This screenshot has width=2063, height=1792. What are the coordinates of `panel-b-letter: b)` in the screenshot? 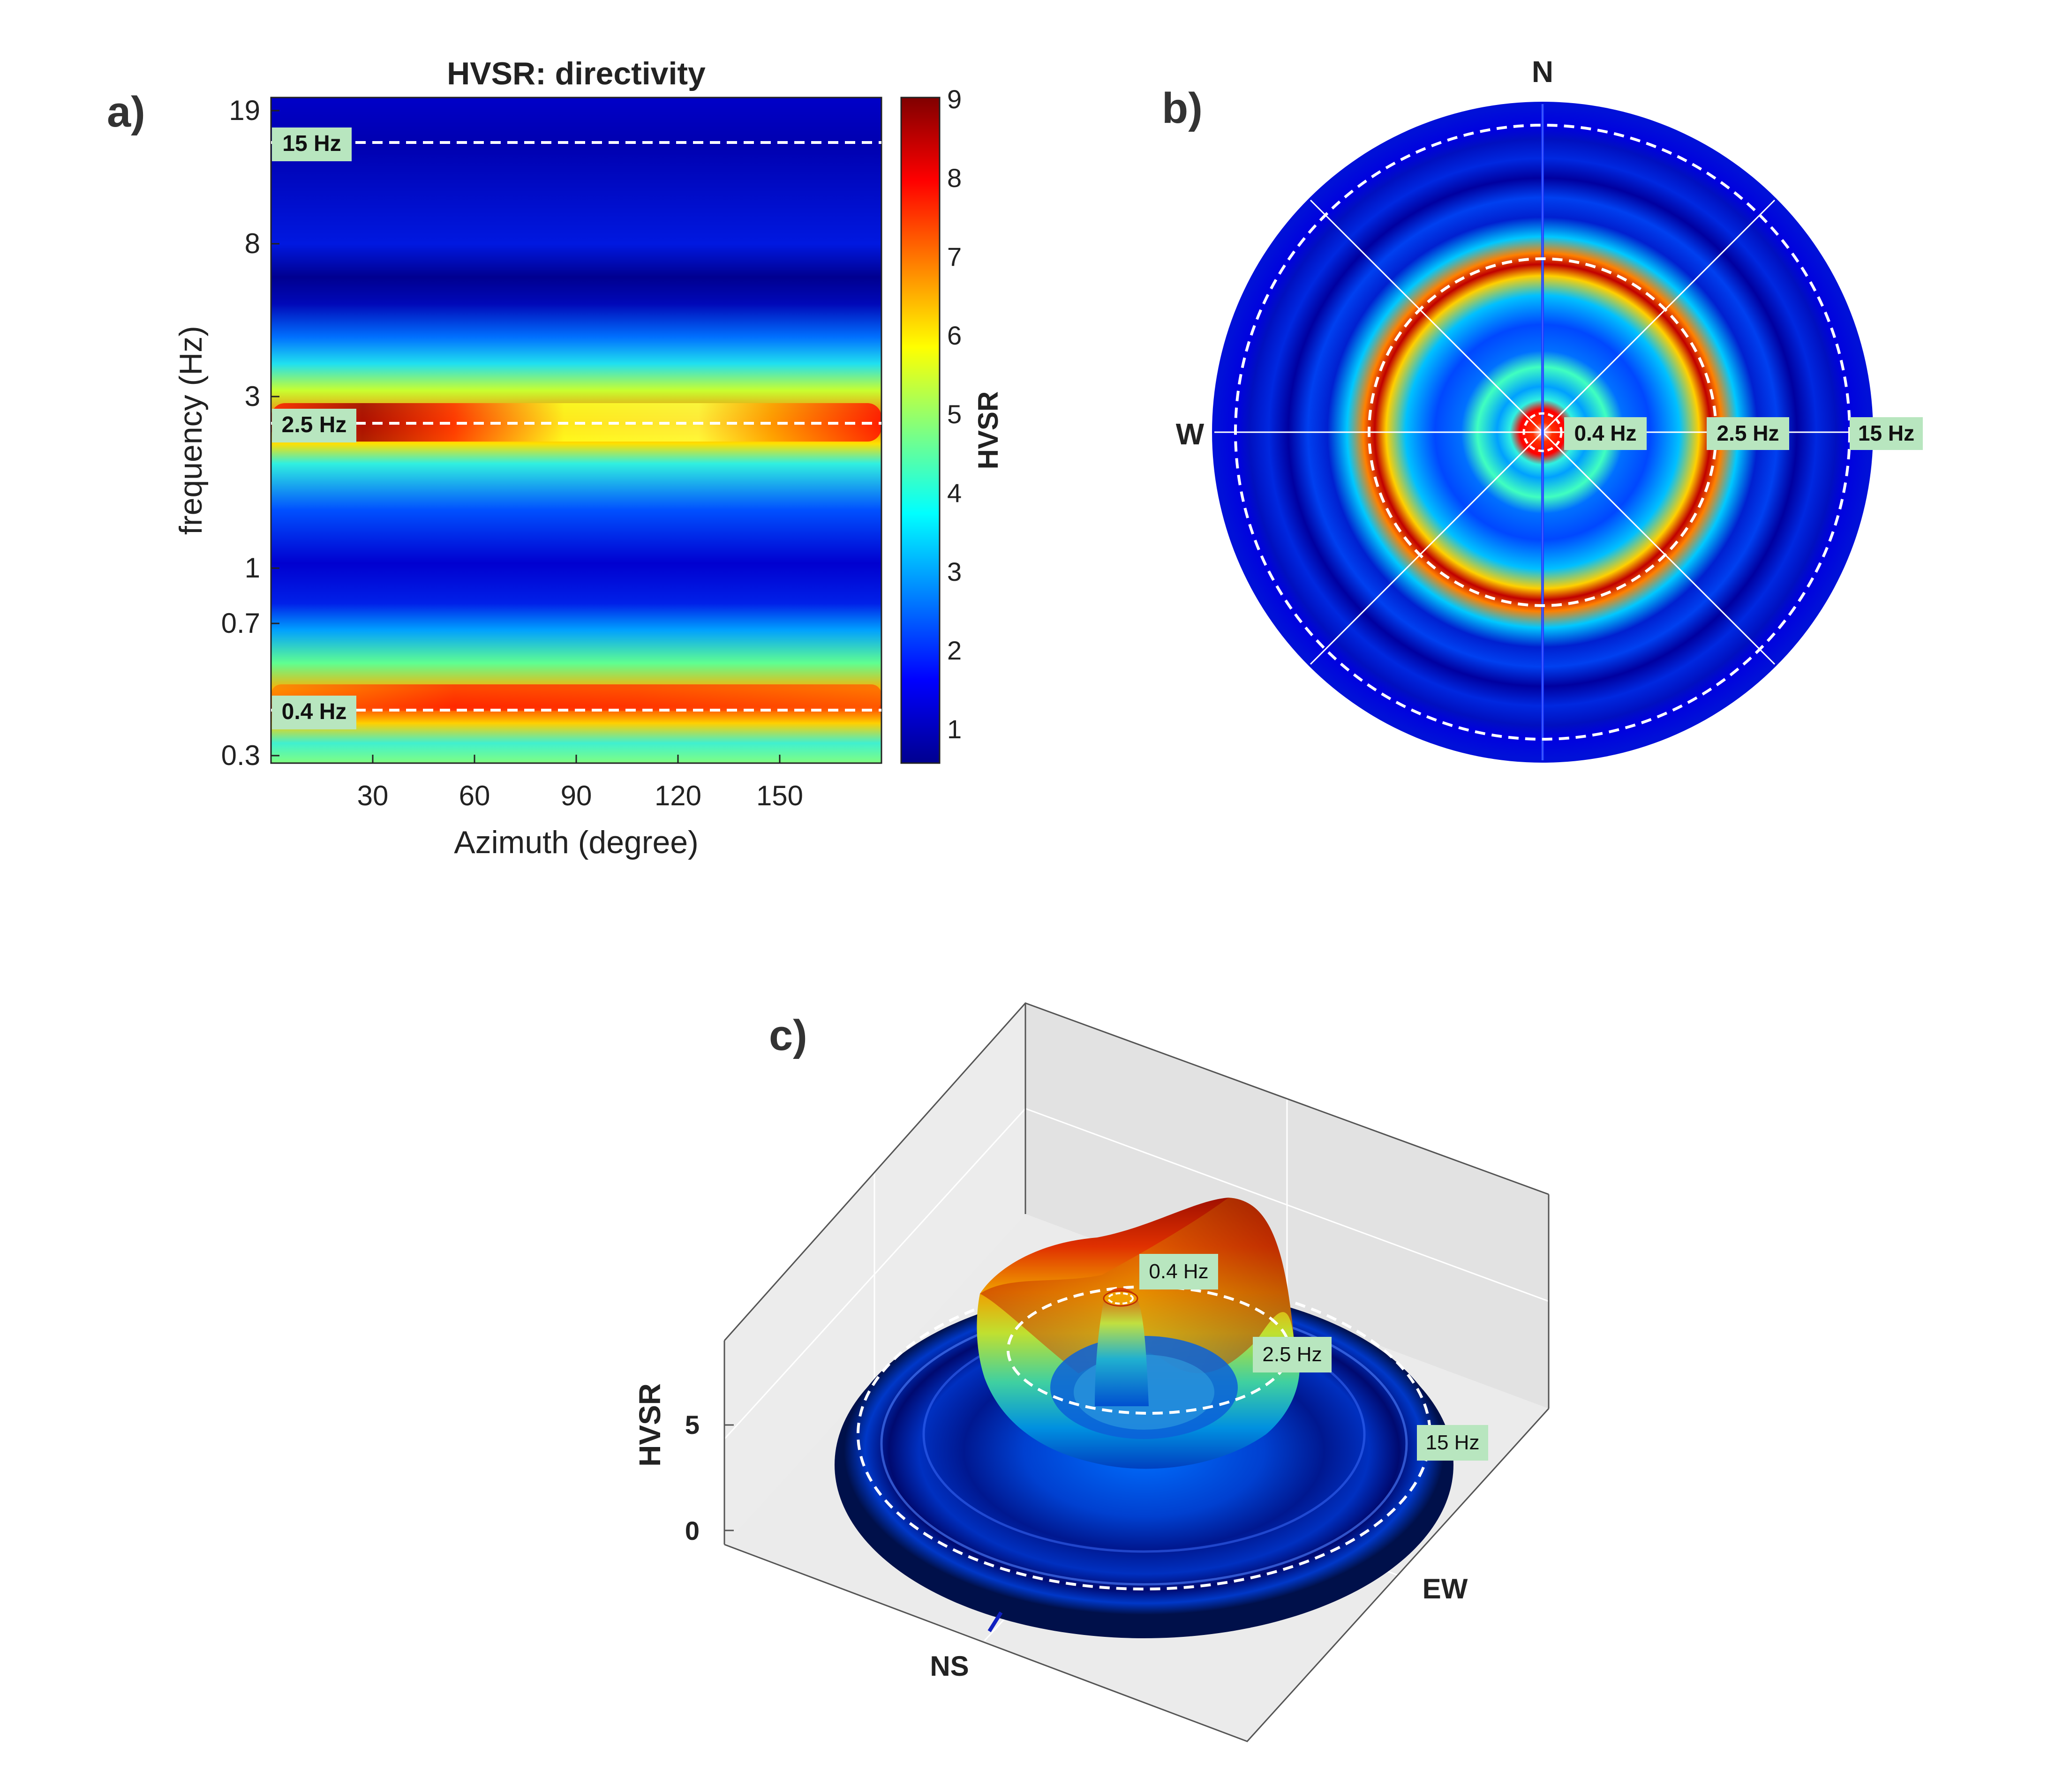 It's located at (1182, 108).